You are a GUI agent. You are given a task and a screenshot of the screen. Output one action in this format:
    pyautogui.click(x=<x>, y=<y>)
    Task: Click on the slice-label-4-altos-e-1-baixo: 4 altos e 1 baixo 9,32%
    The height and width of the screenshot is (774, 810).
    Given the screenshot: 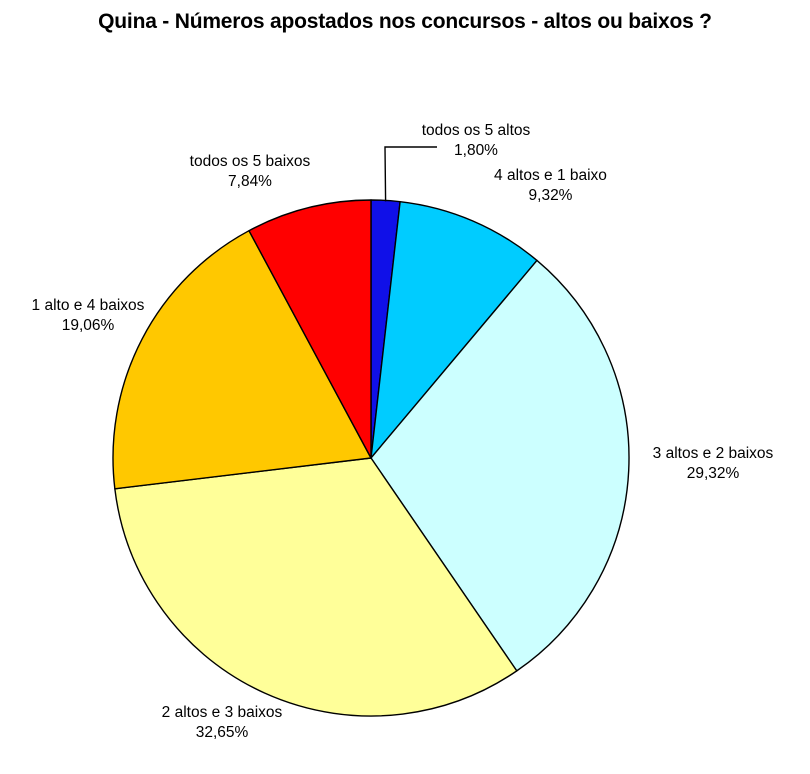 What is the action you would take?
    pyautogui.click(x=550, y=186)
    